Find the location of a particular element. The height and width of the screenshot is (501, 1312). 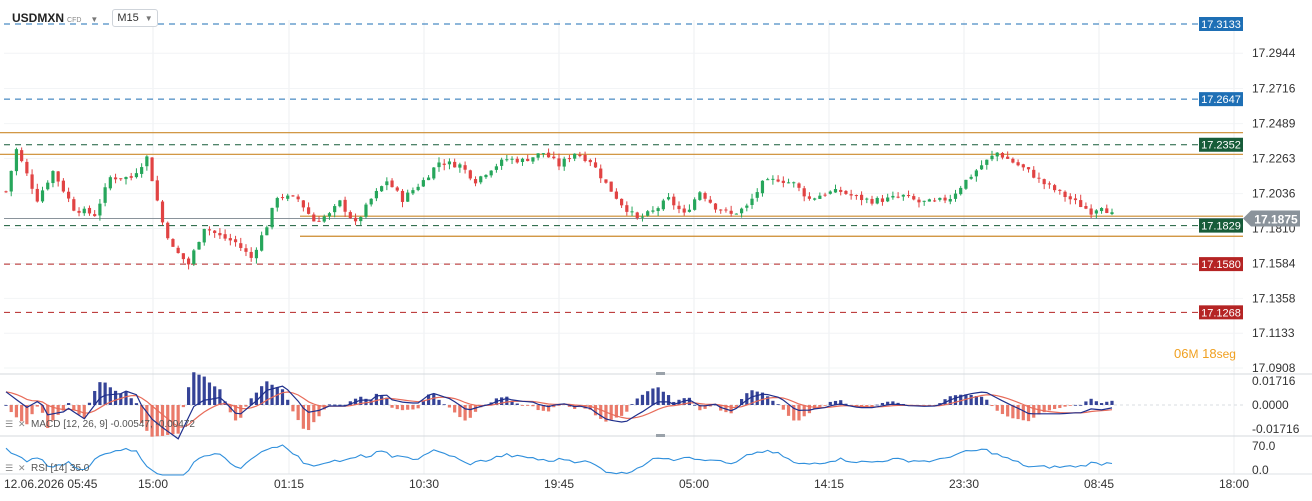

price-level-tag is located at coordinates (1221, 312).